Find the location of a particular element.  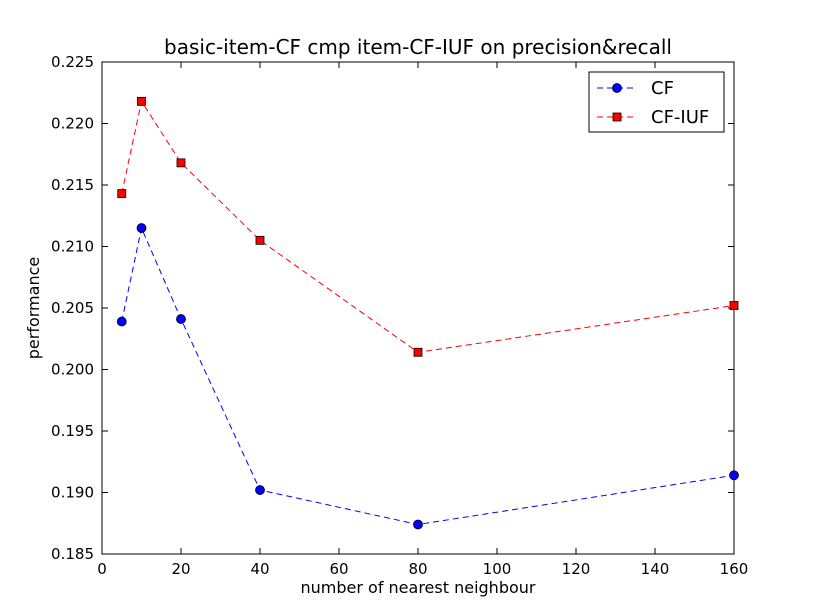

x-axis-label: number of nearest neighbour is located at coordinates (418, 587).